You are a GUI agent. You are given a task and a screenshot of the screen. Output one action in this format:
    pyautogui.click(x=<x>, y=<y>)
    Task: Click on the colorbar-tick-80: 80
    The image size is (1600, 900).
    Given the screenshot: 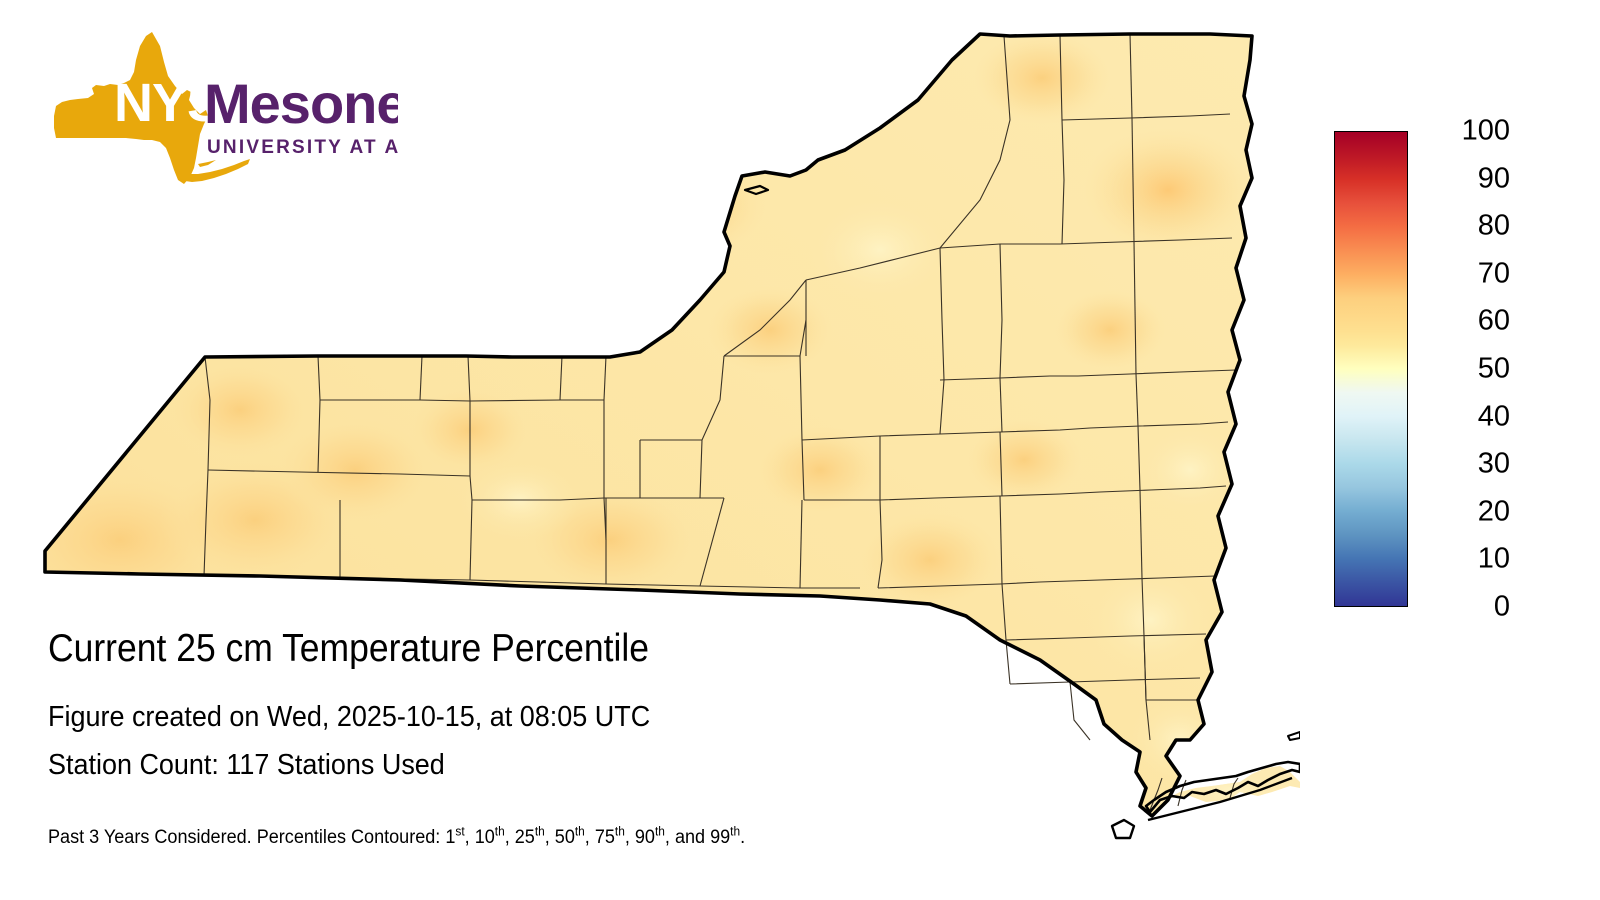 What is the action you would take?
    pyautogui.click(x=1493, y=225)
    